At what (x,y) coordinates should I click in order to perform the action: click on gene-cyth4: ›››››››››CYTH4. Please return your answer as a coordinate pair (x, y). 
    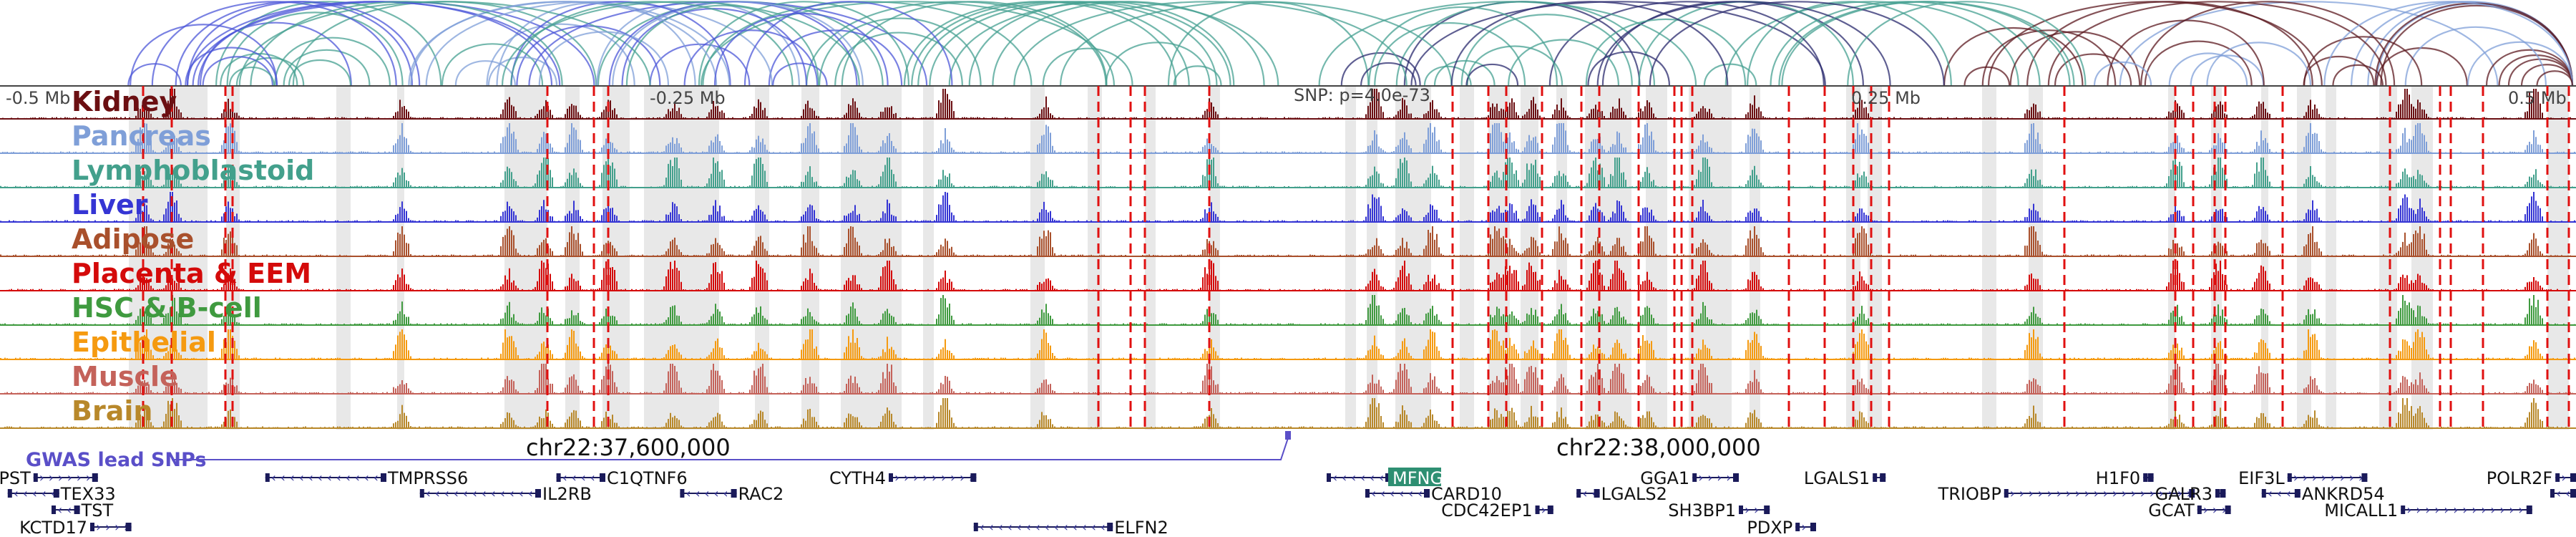
    Looking at the image, I should click on (903, 478).